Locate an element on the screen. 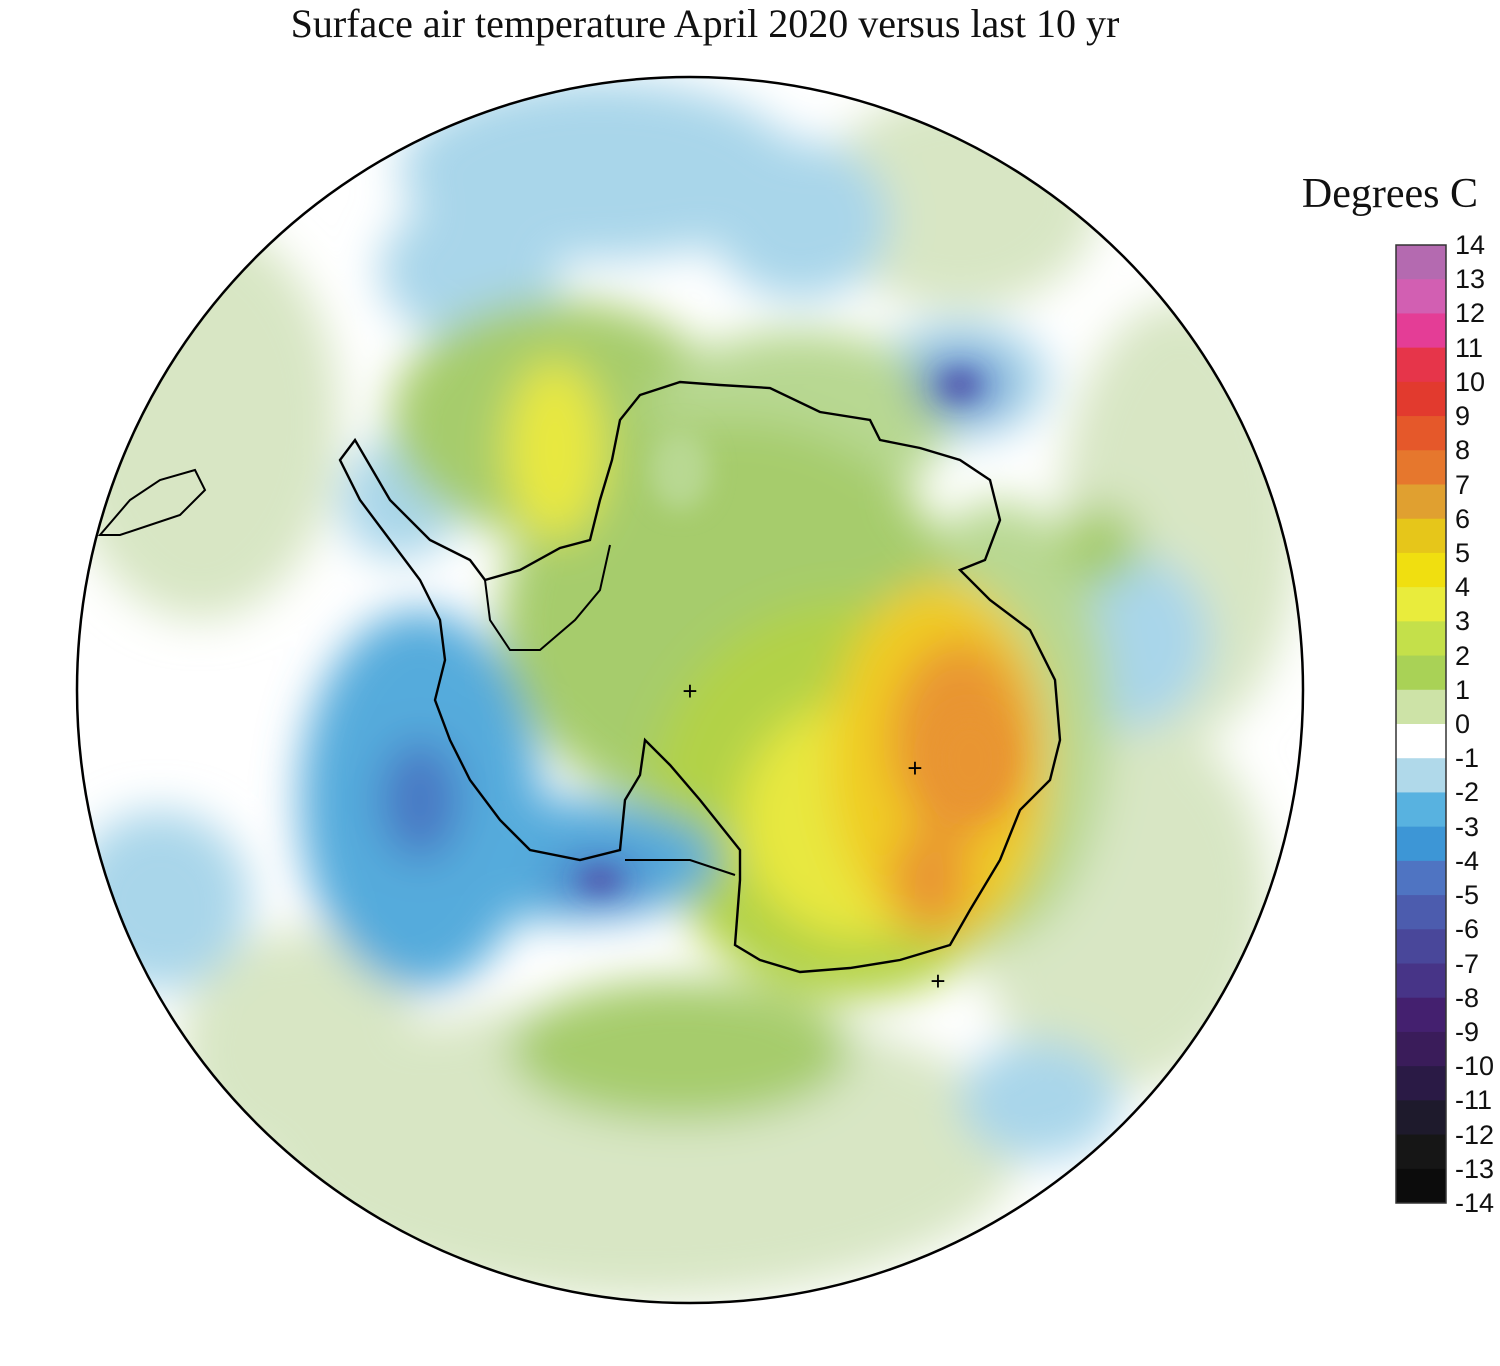  colorbar-tick-label: -3 is located at coordinates (1467, 826).